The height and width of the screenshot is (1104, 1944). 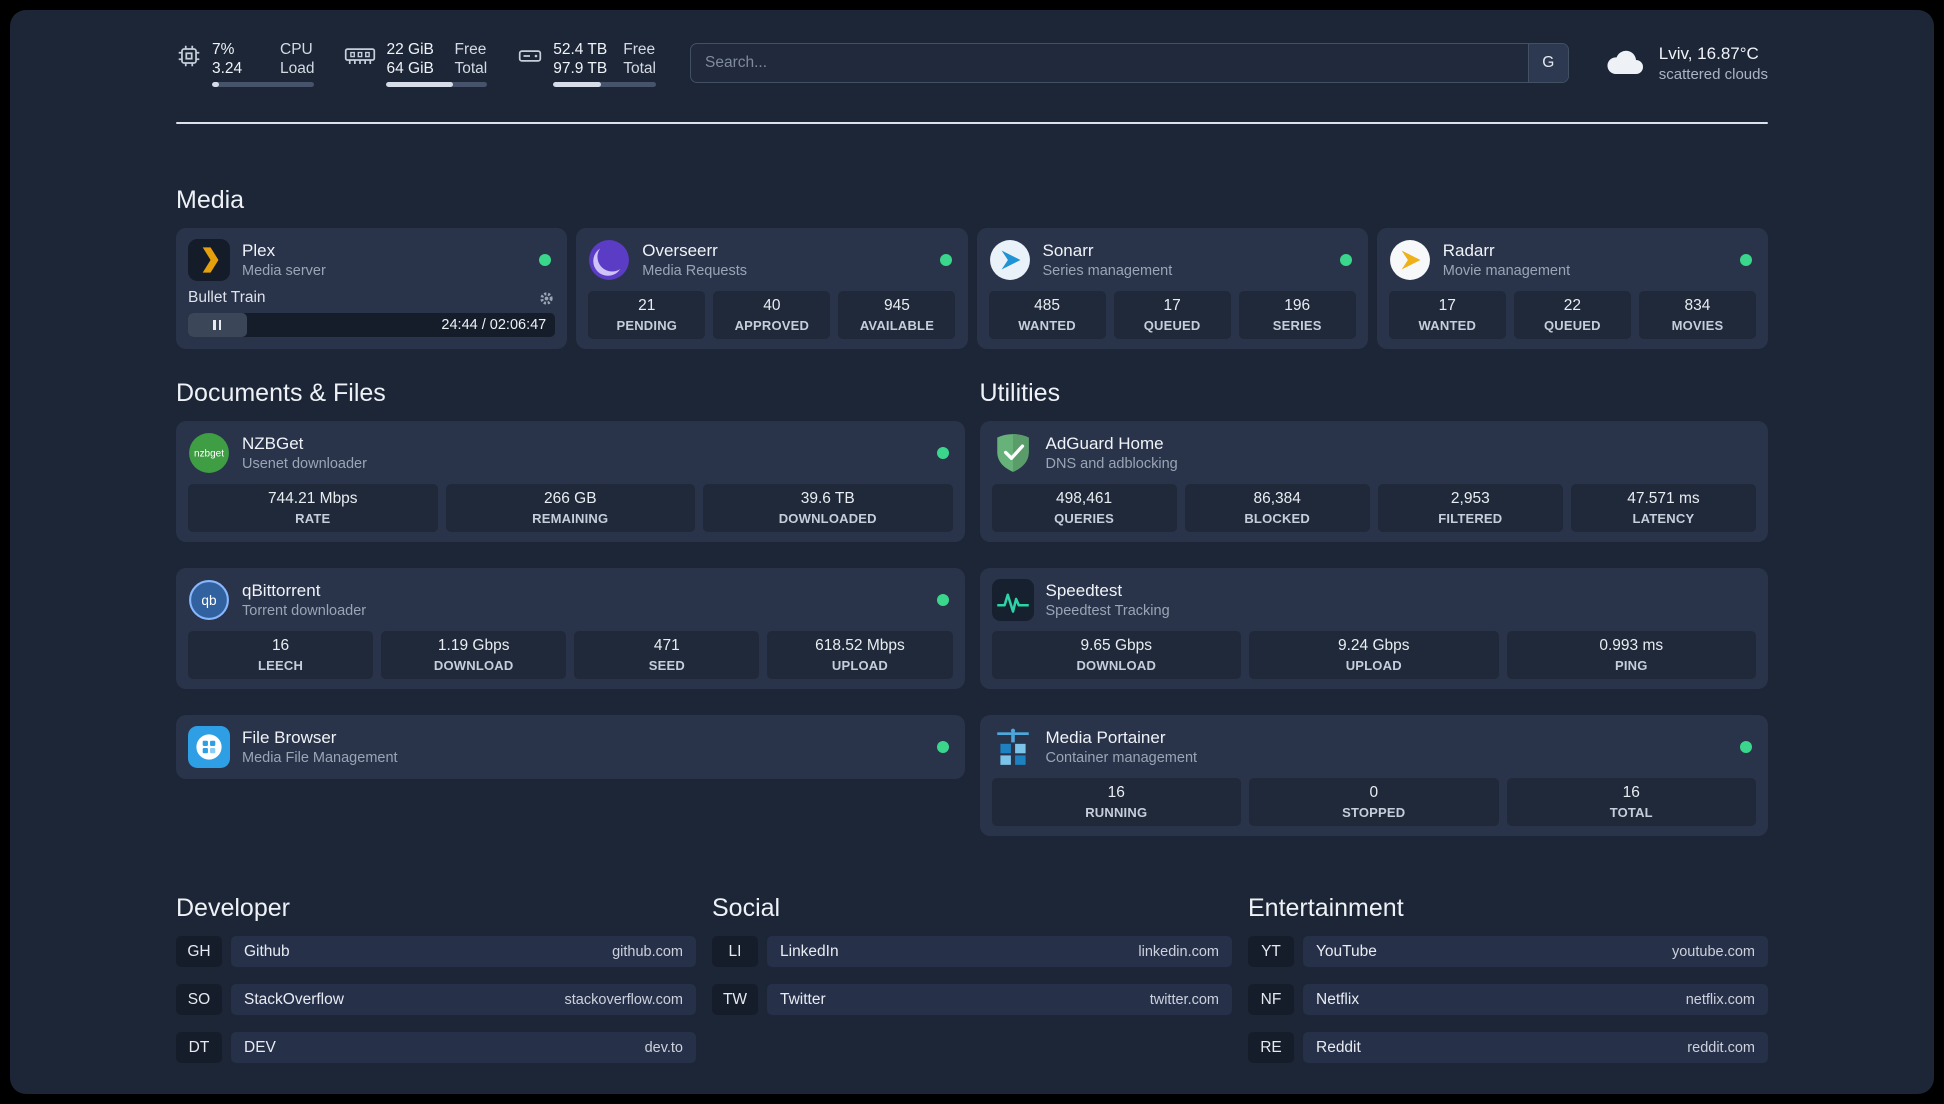 I want to click on stat-box: 40 APPROVED, so click(x=772, y=315).